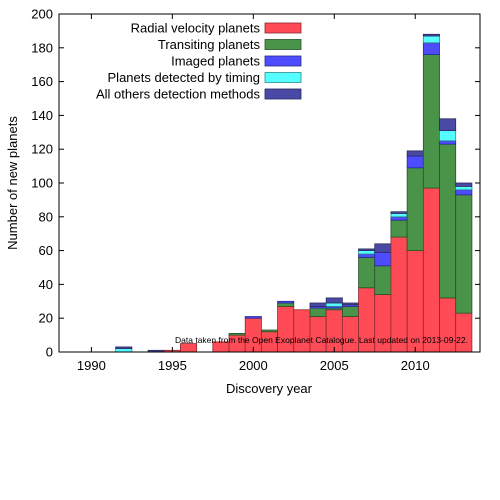 Image resolution: width=500 pixels, height=500 pixels. Describe the element at coordinates (42, 81) in the screenshot. I see `y-tick-label-160: 160` at that location.